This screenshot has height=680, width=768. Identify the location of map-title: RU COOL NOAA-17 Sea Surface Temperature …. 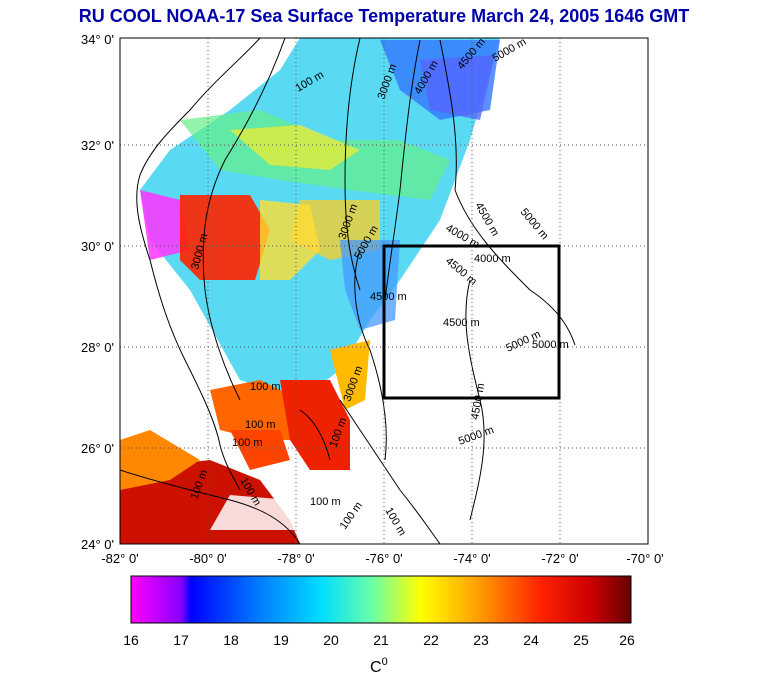
(384, 16).